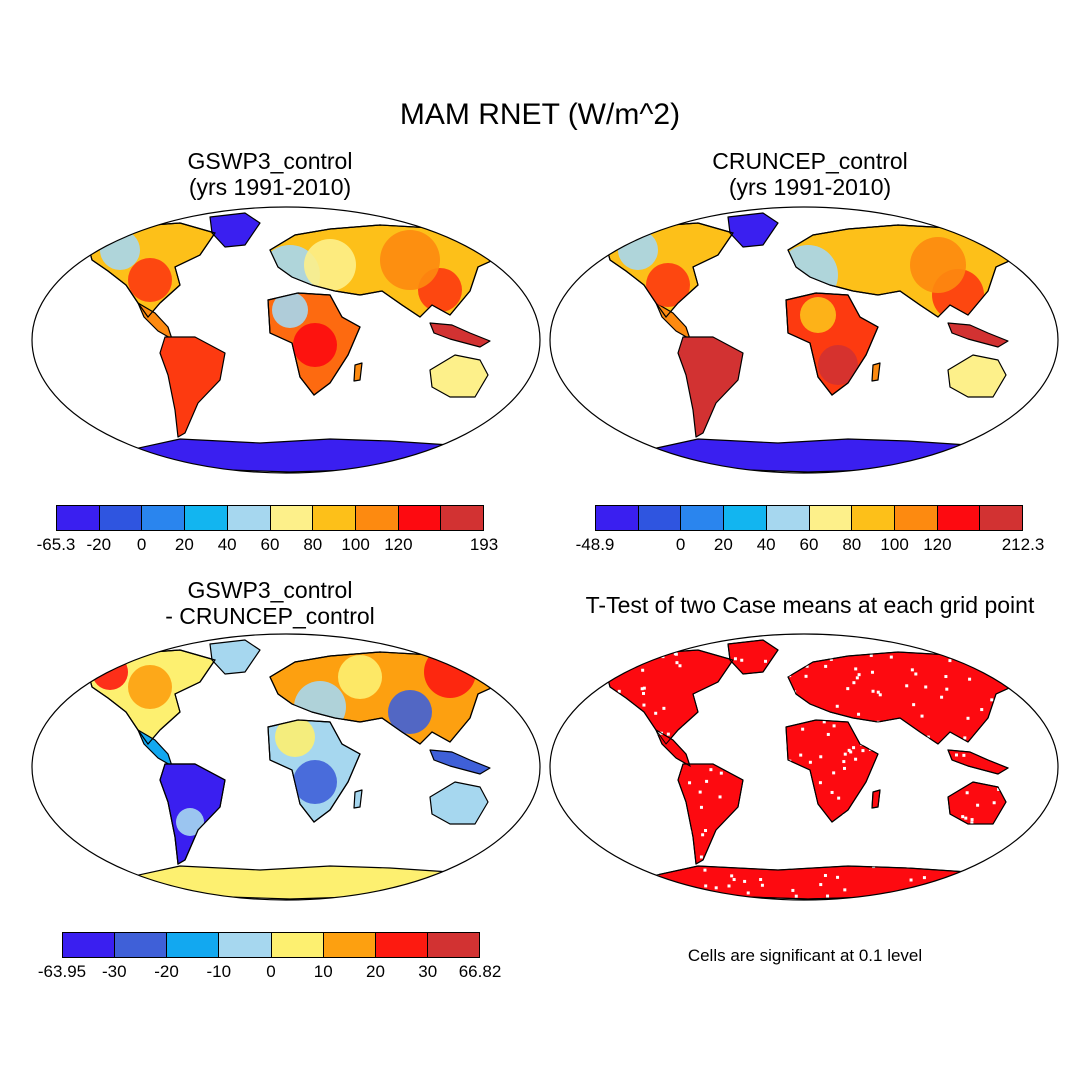 The image size is (1080, 1080). I want to click on colorbar-tick-label: 40, so click(227, 544).